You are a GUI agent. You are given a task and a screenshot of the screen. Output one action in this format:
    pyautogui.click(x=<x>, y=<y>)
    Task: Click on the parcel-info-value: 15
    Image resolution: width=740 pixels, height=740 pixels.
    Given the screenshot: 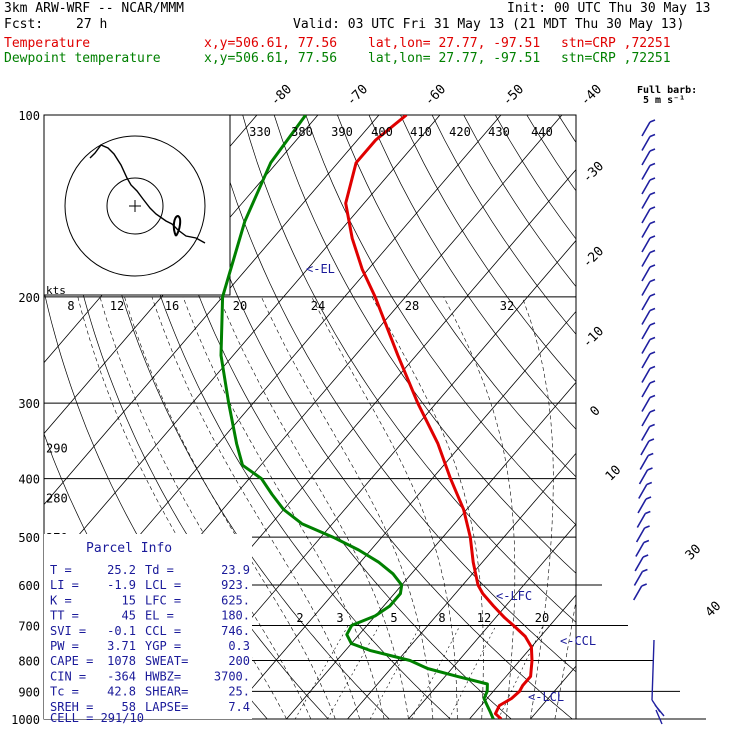 What is the action you would take?
    pyautogui.click(x=129, y=600)
    